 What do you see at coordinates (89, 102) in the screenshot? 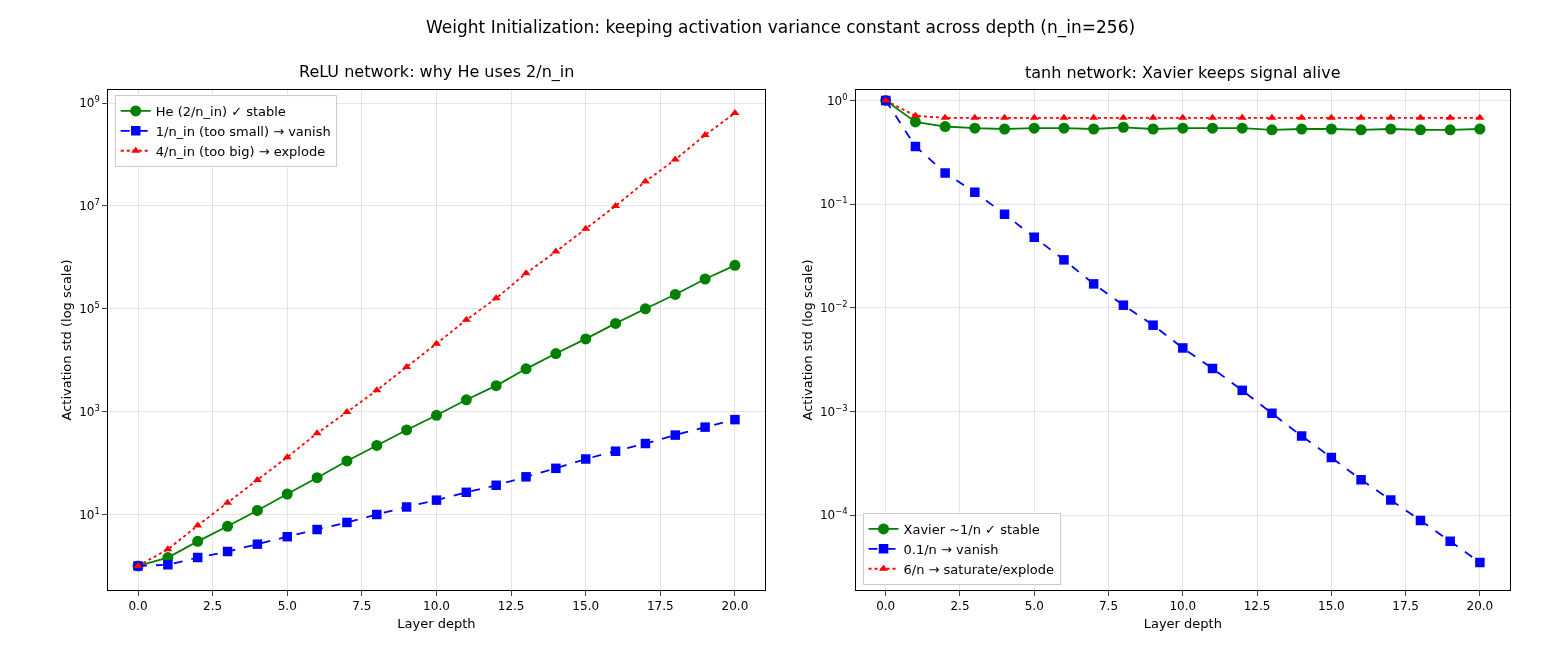
I see `y-tick-label: 10$^{9}$` at bounding box center [89, 102].